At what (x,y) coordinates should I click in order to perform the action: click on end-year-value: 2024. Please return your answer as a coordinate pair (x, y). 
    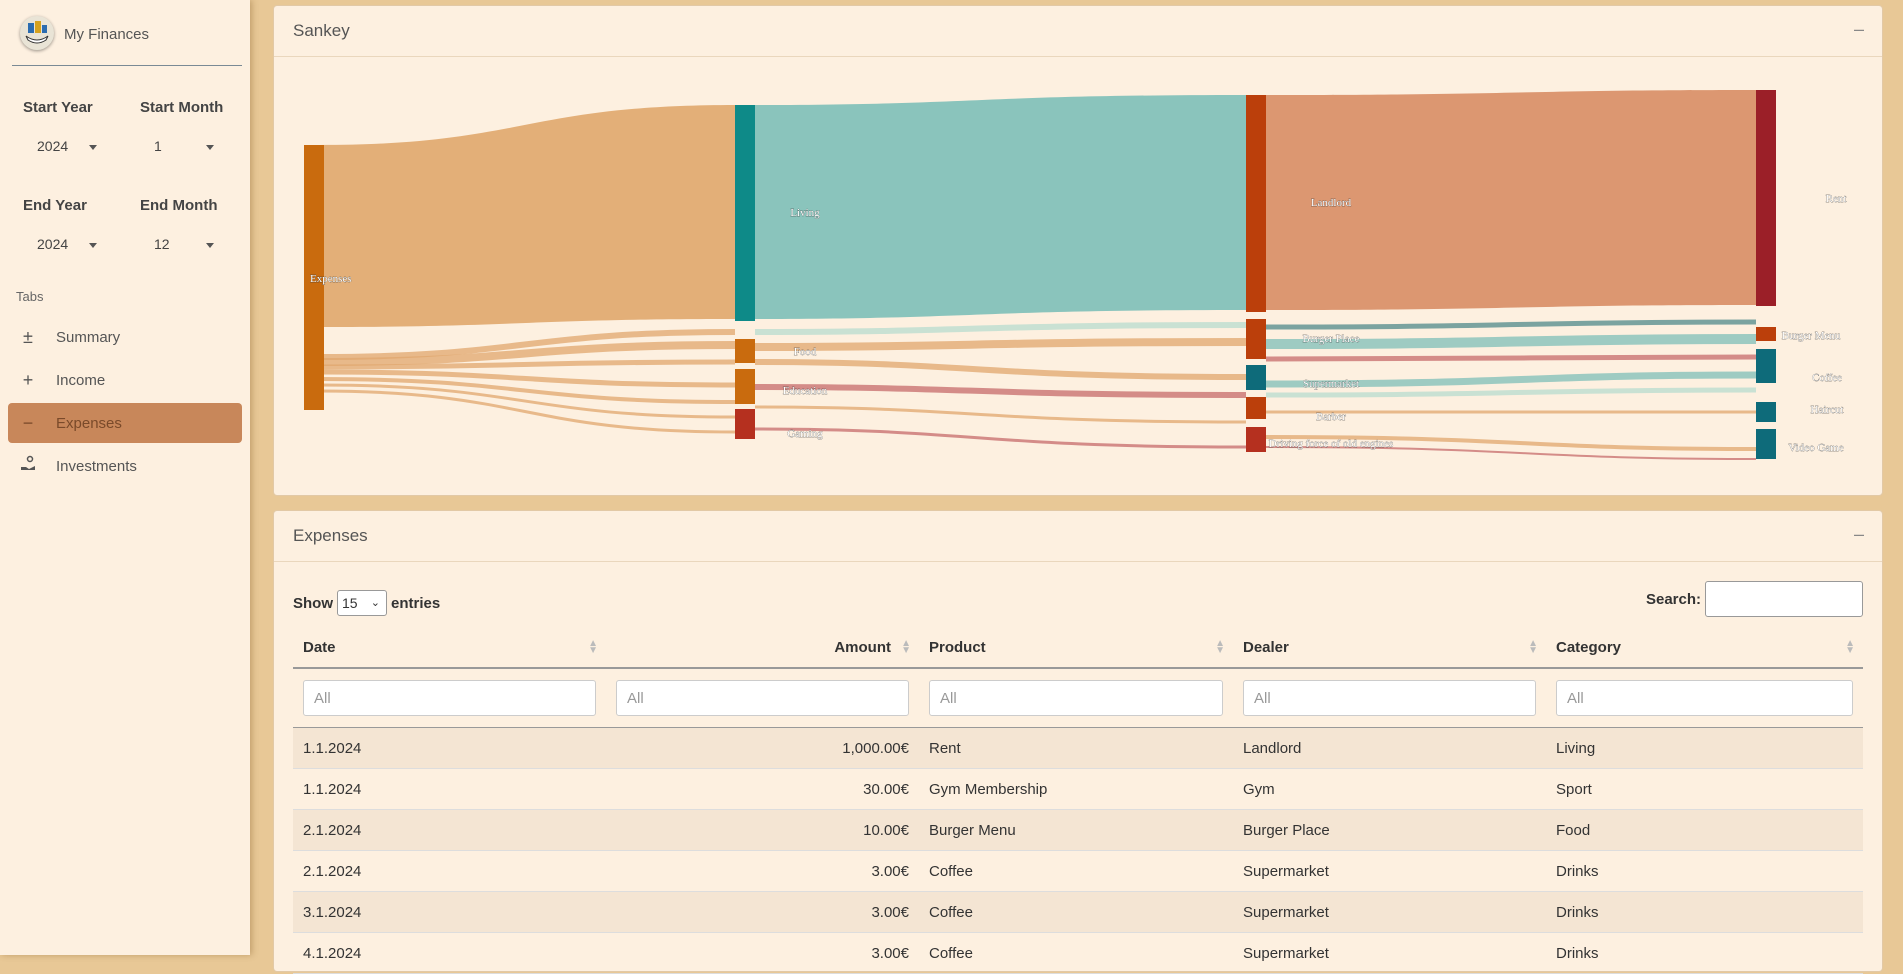
    Looking at the image, I should click on (53, 244).